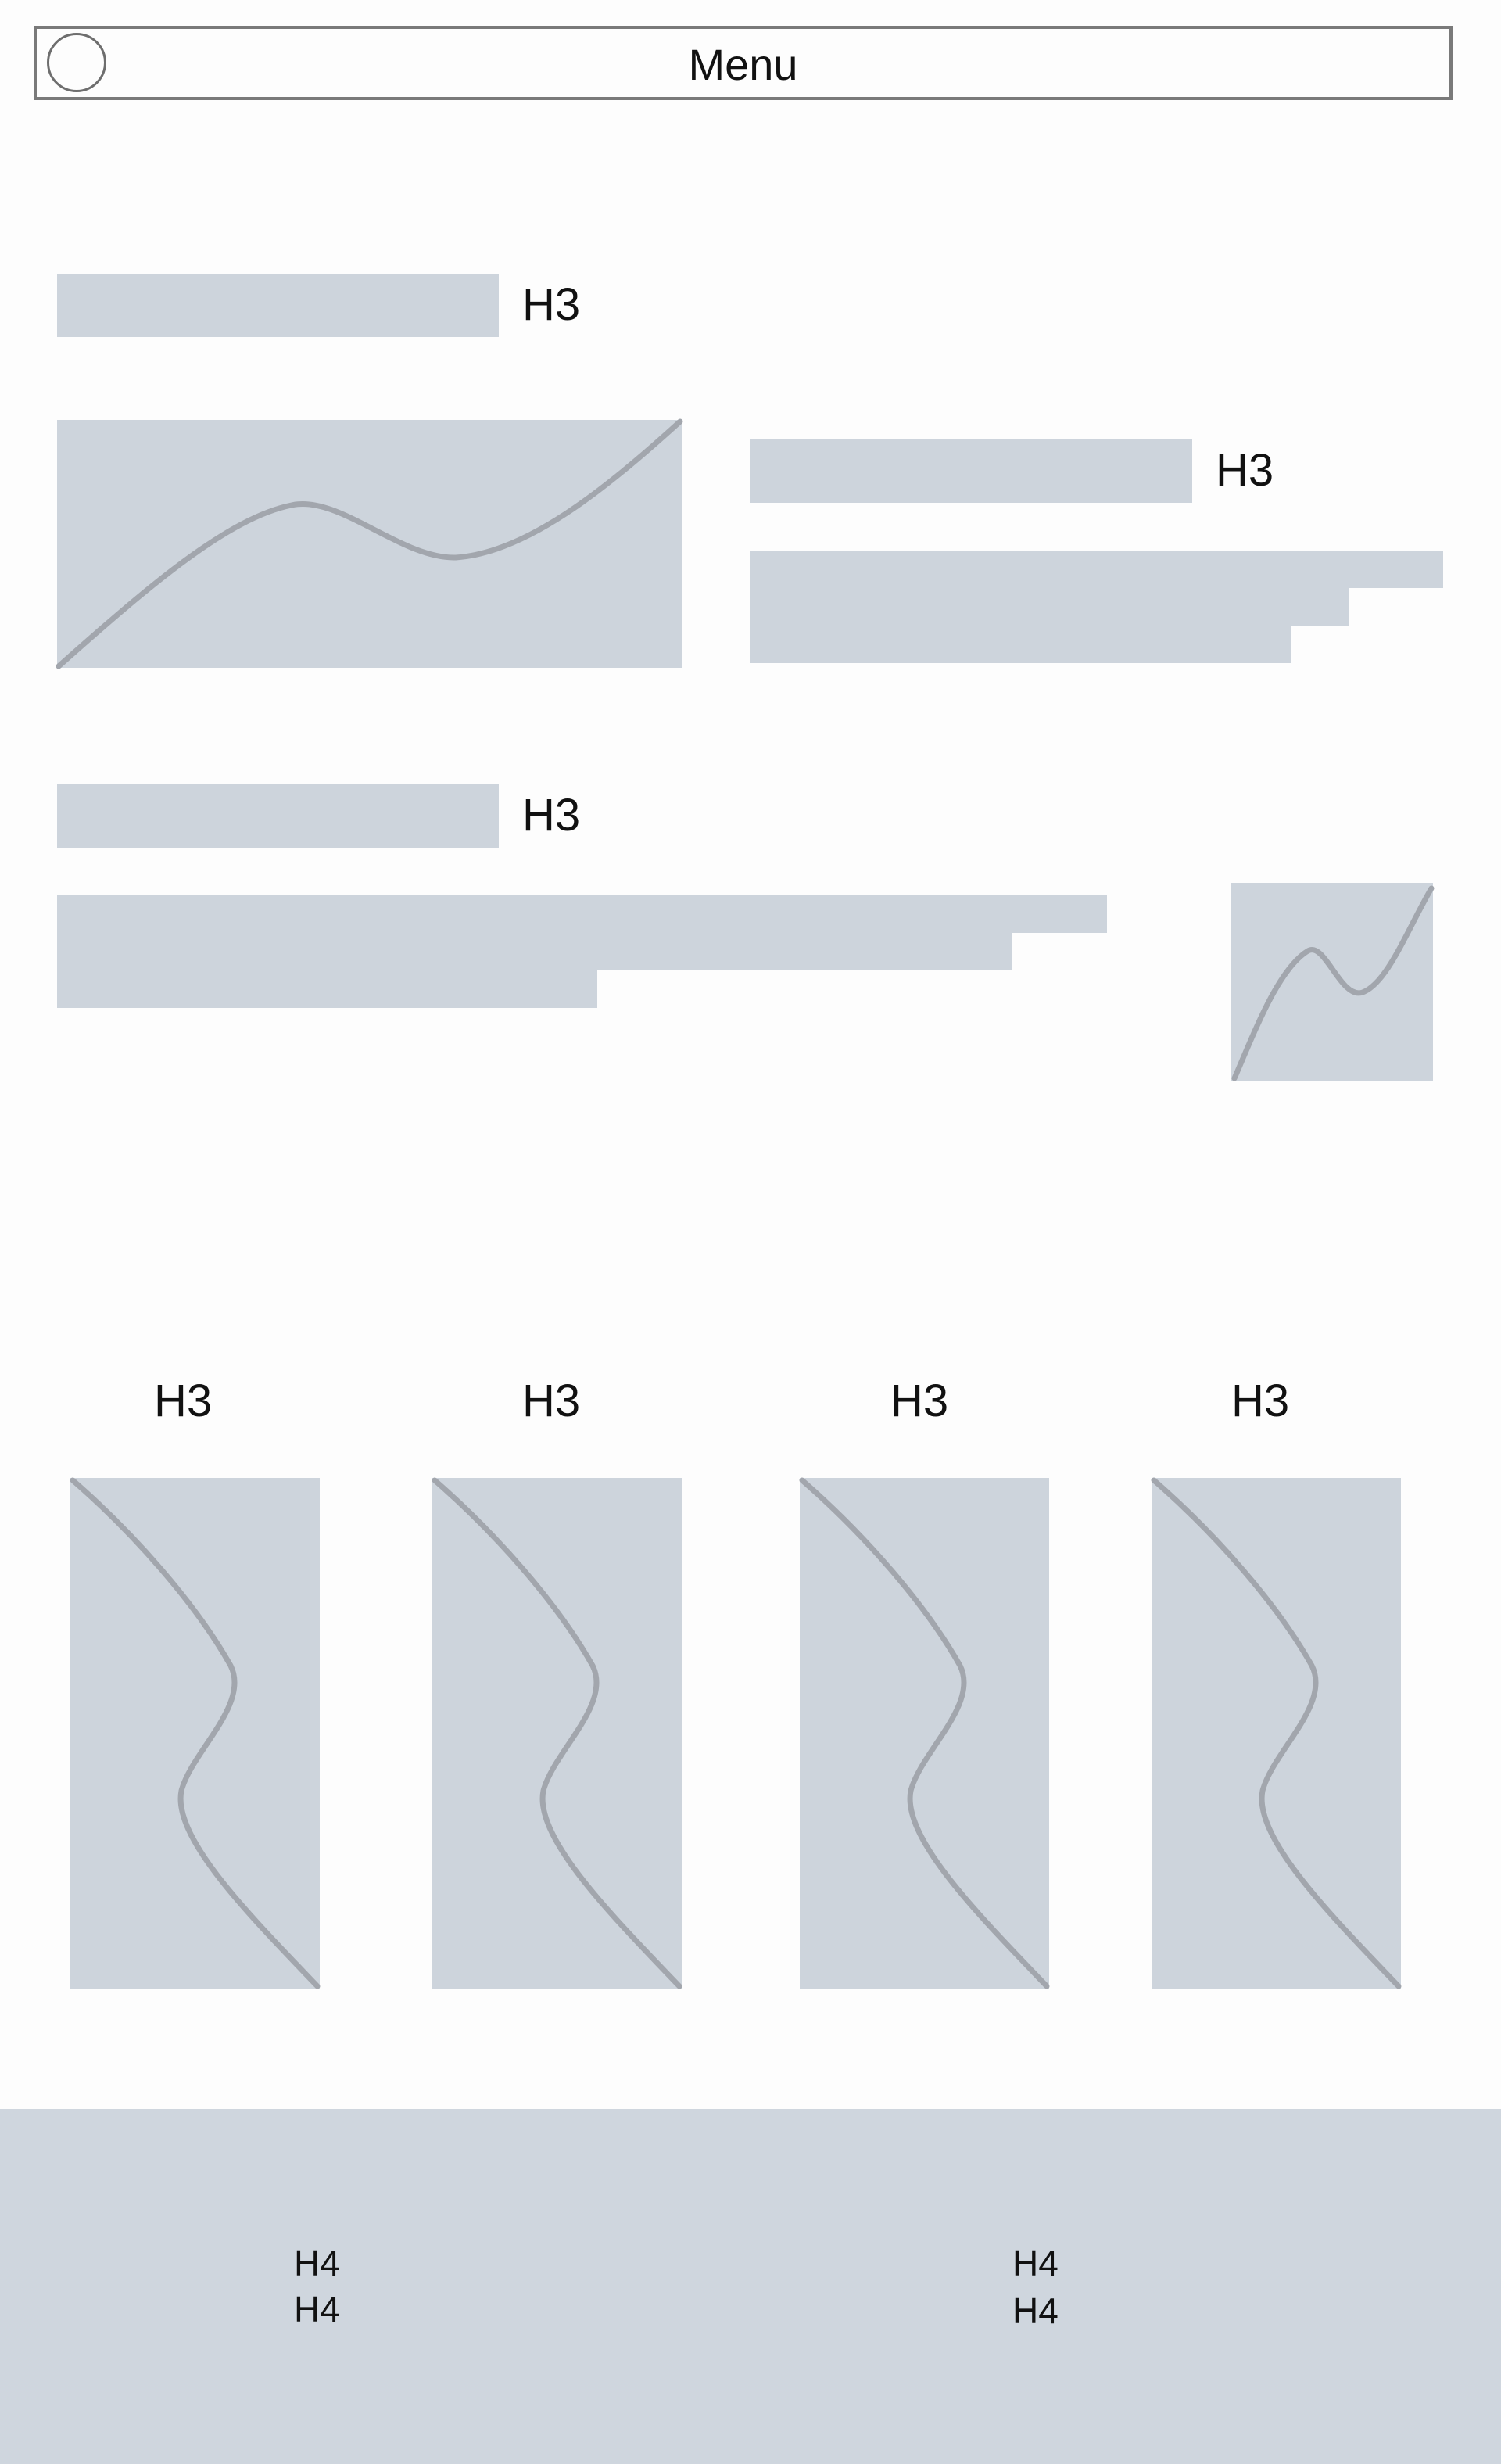  Describe the element at coordinates (76, 62) in the screenshot. I see `logo-circle-icon` at that location.